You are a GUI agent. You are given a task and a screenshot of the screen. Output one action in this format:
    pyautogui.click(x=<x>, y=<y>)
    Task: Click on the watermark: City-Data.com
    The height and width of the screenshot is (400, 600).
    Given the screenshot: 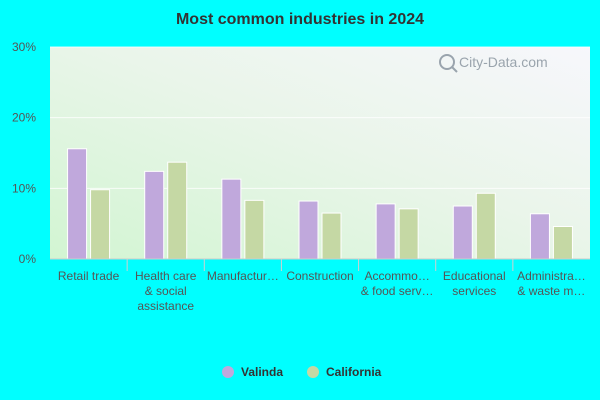 What is the action you would take?
    pyautogui.click(x=493, y=63)
    